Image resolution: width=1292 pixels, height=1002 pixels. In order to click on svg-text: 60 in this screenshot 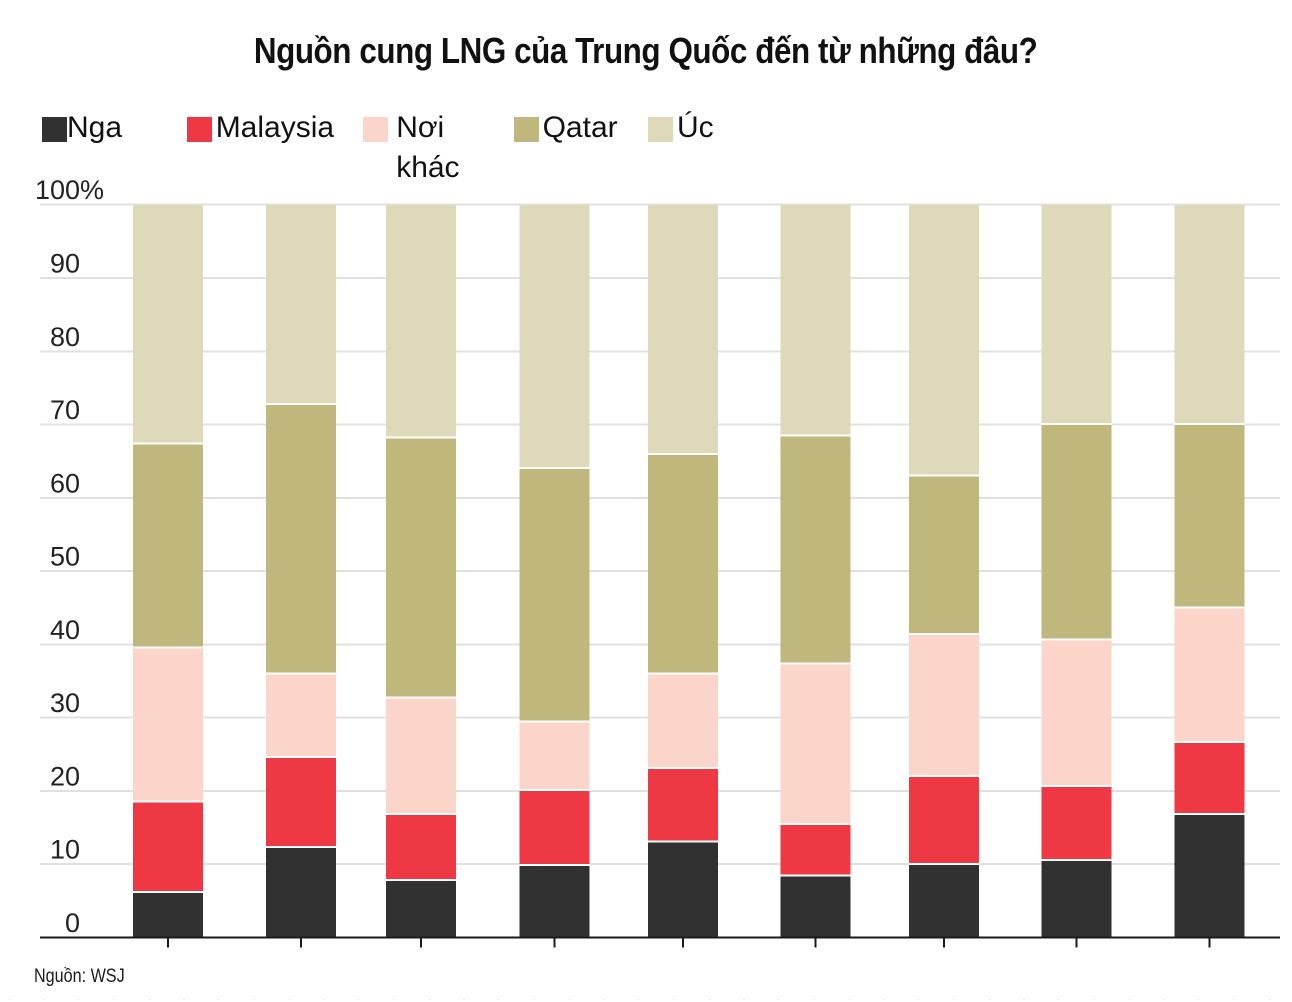, I will do `click(65, 483)`.